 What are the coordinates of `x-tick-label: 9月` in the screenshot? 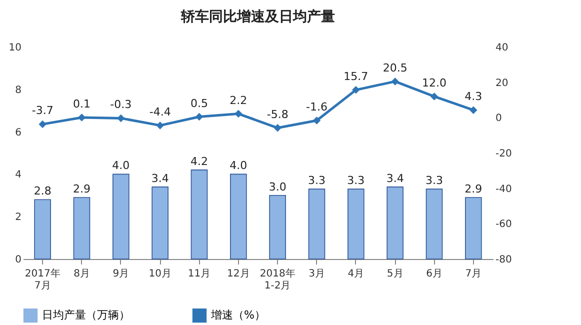 It's located at (121, 274).